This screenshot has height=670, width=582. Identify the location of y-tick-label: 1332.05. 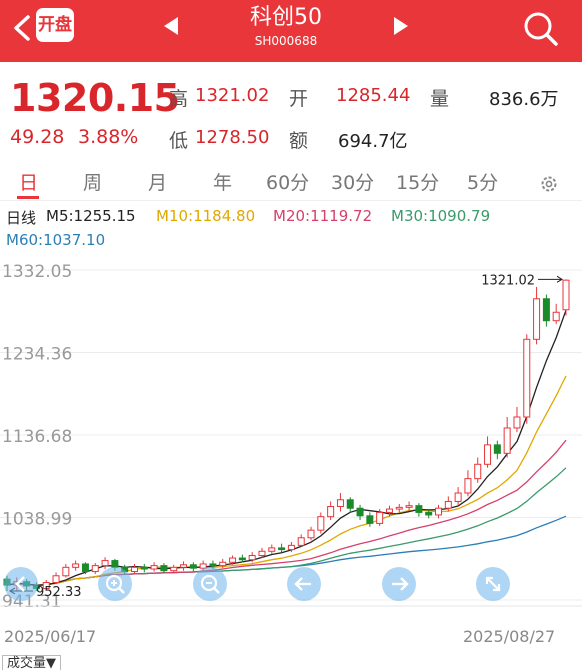
(37, 272).